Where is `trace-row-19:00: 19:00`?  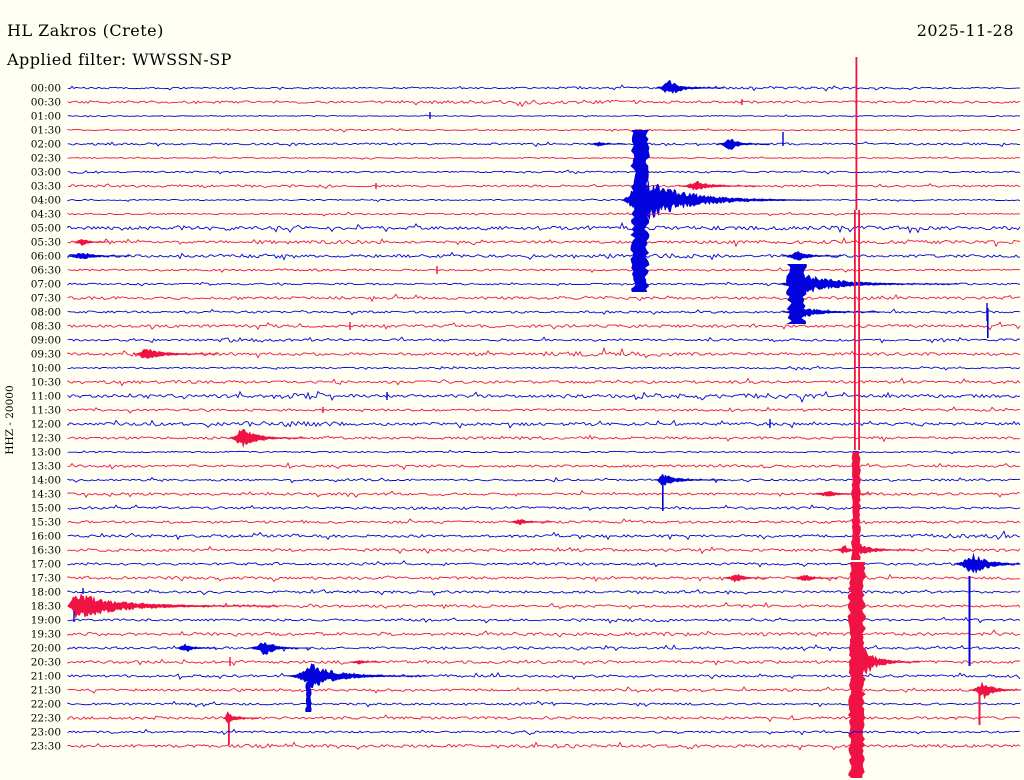 trace-row-19:00: 19:00 is located at coordinates (526, 619).